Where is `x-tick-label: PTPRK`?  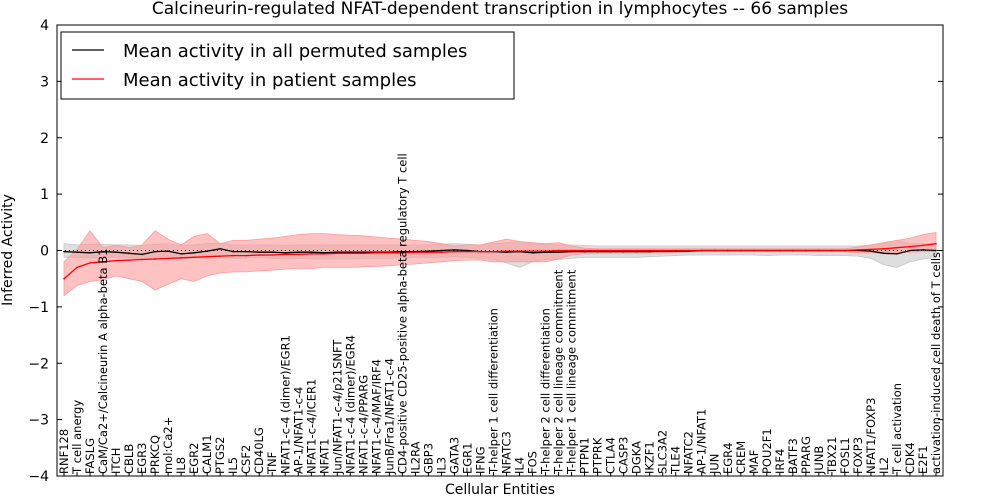
x-tick-label: PTPRK is located at coordinates (598, 455).